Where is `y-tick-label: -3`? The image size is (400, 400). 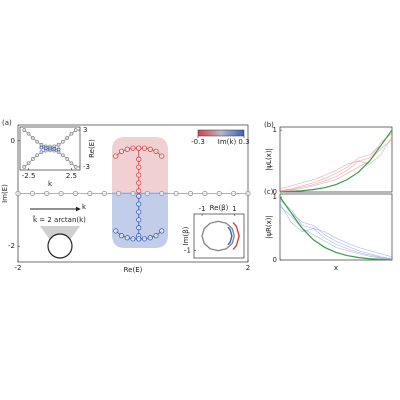 y-tick-label: -3 is located at coordinates (86, 167).